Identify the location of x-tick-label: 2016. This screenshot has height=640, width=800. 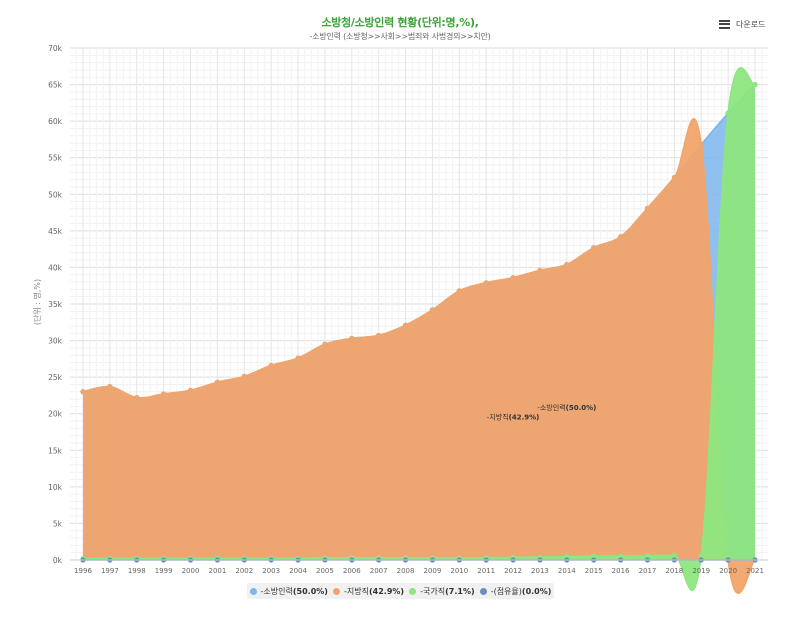
(621, 571).